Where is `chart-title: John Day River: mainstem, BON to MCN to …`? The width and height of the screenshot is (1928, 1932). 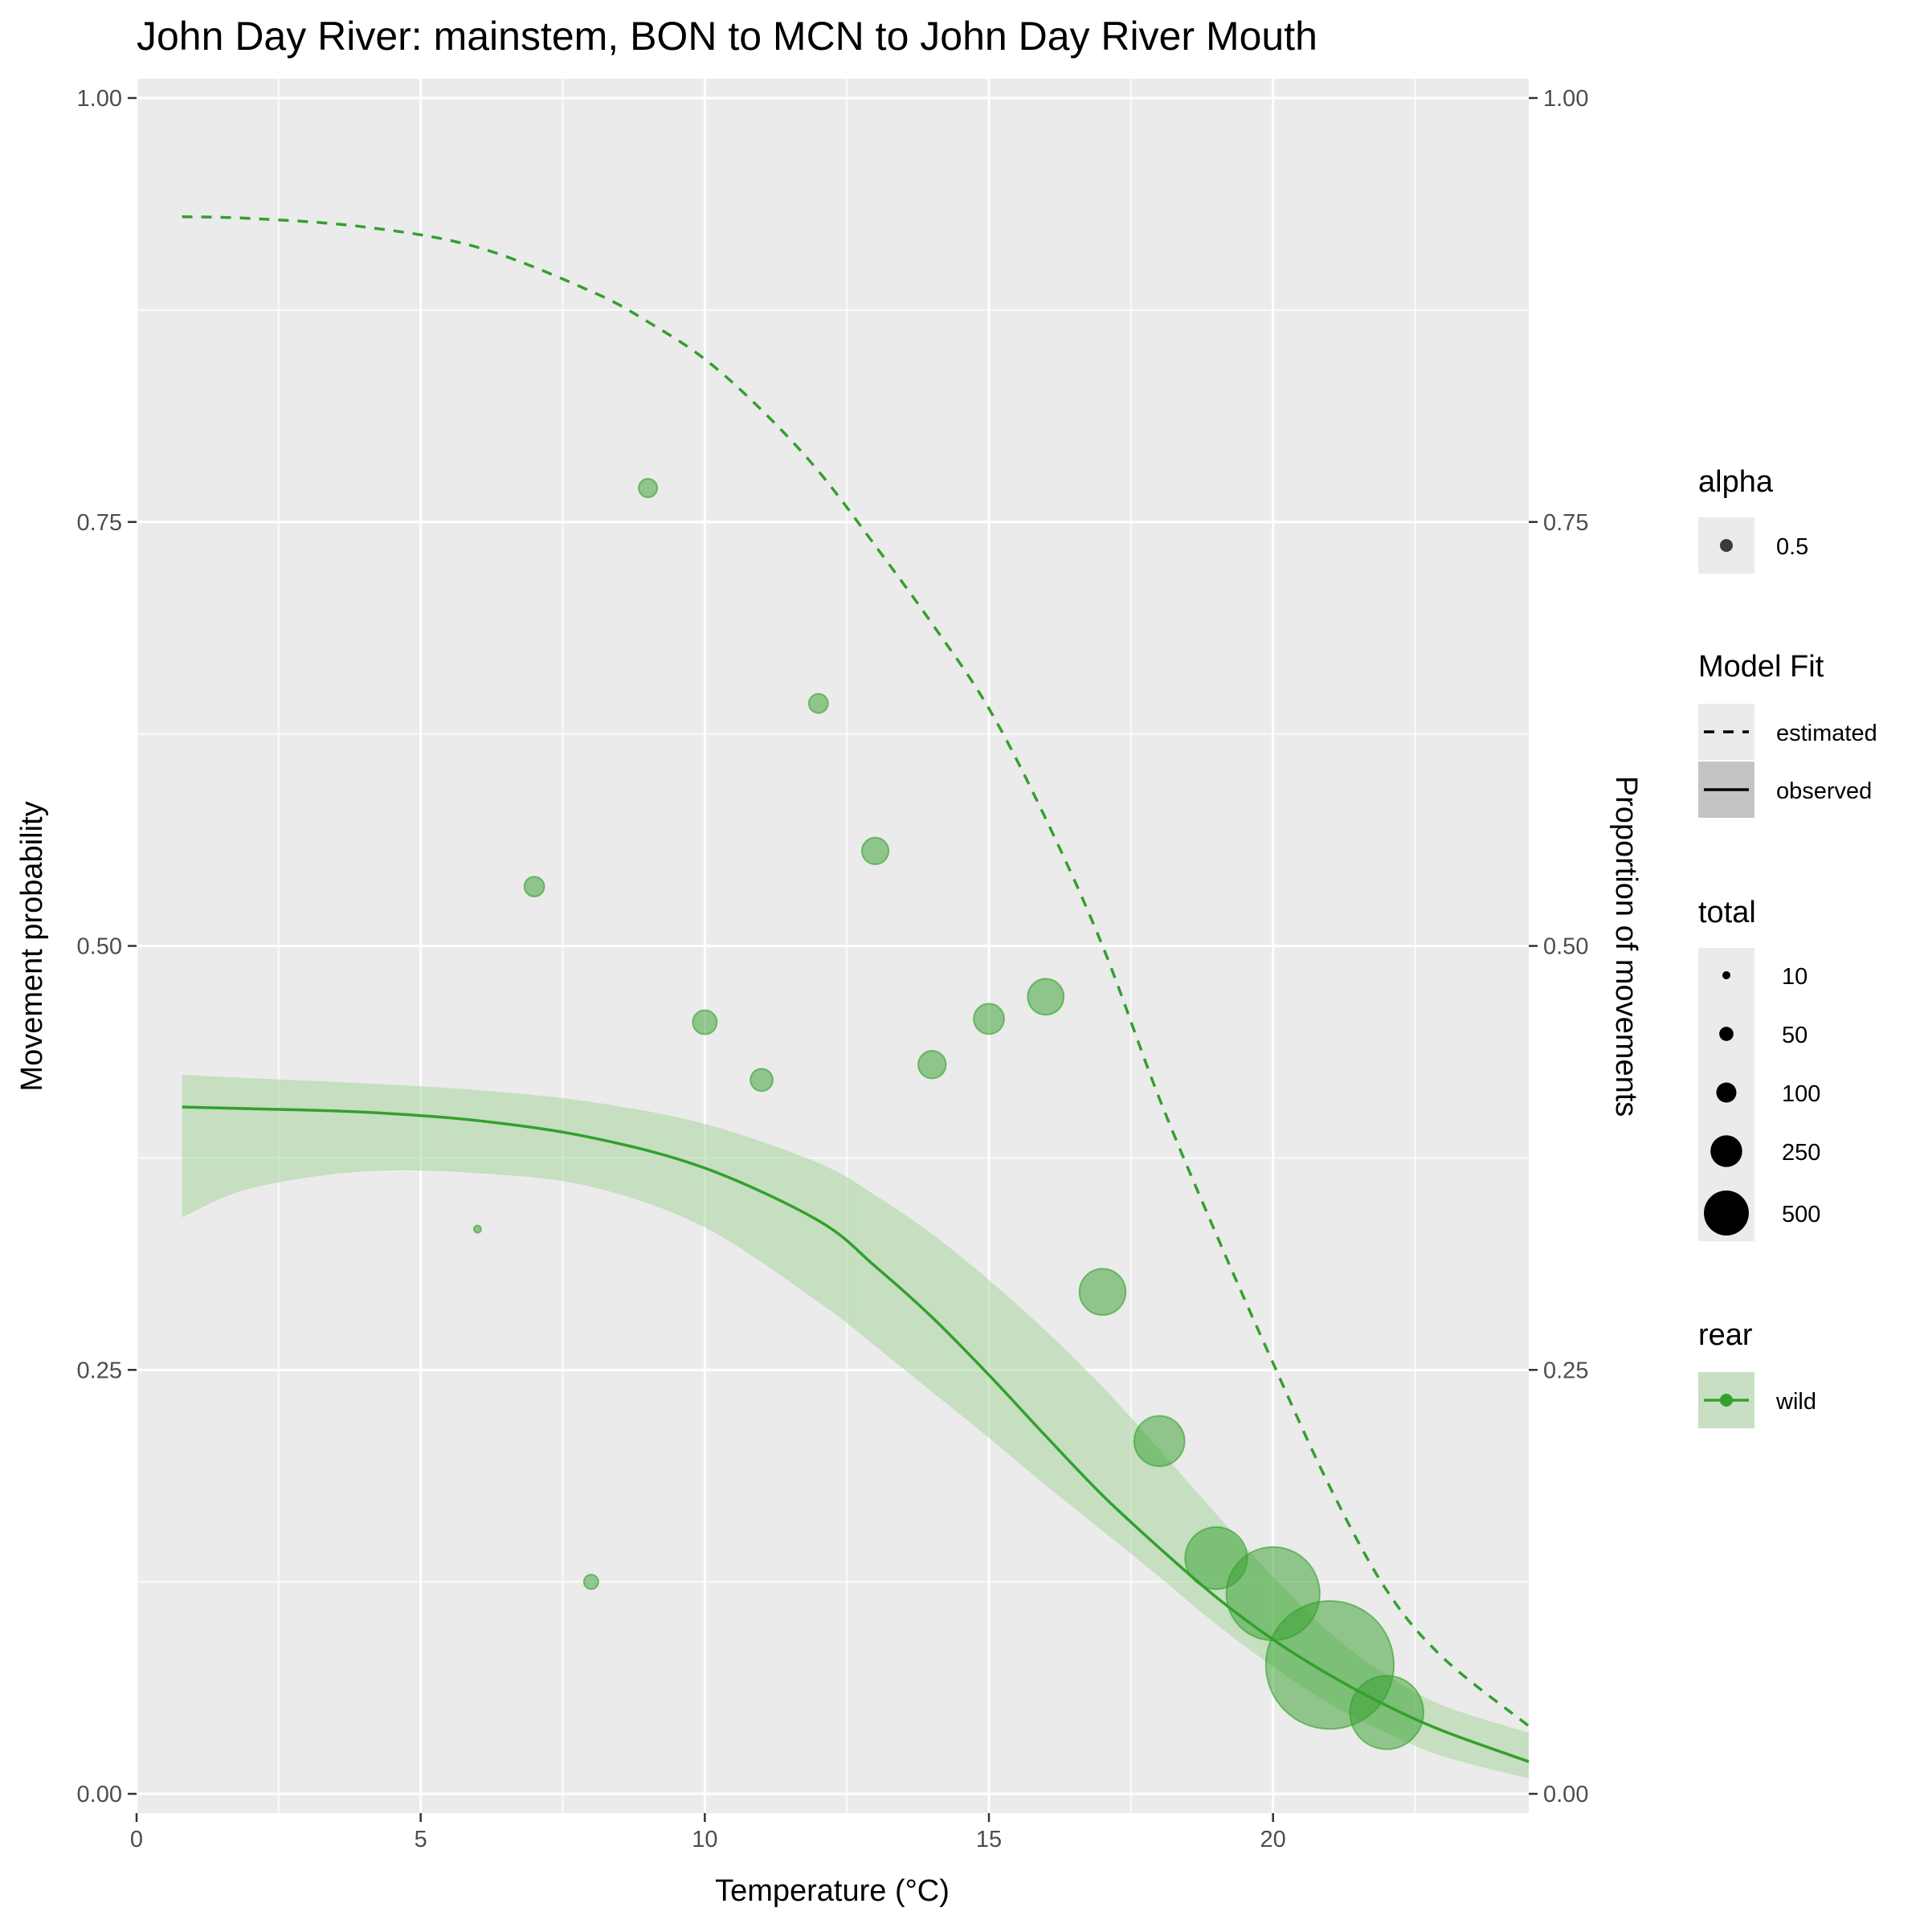
chart-title: John Day River: mainstem, BON to MCN to … is located at coordinates (727, 36).